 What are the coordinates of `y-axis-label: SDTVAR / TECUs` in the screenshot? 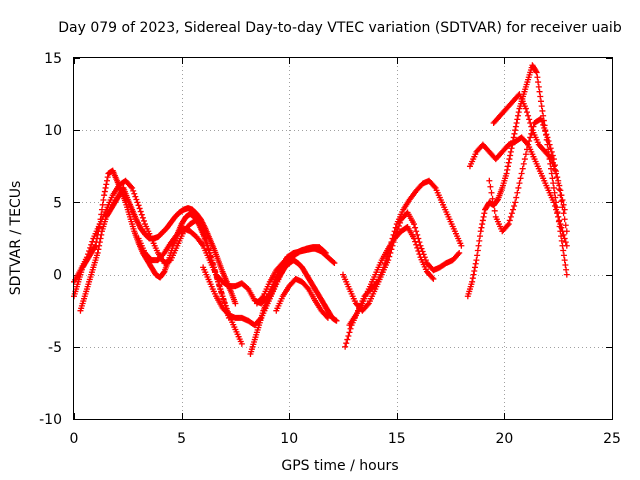 It's located at (16, 238).